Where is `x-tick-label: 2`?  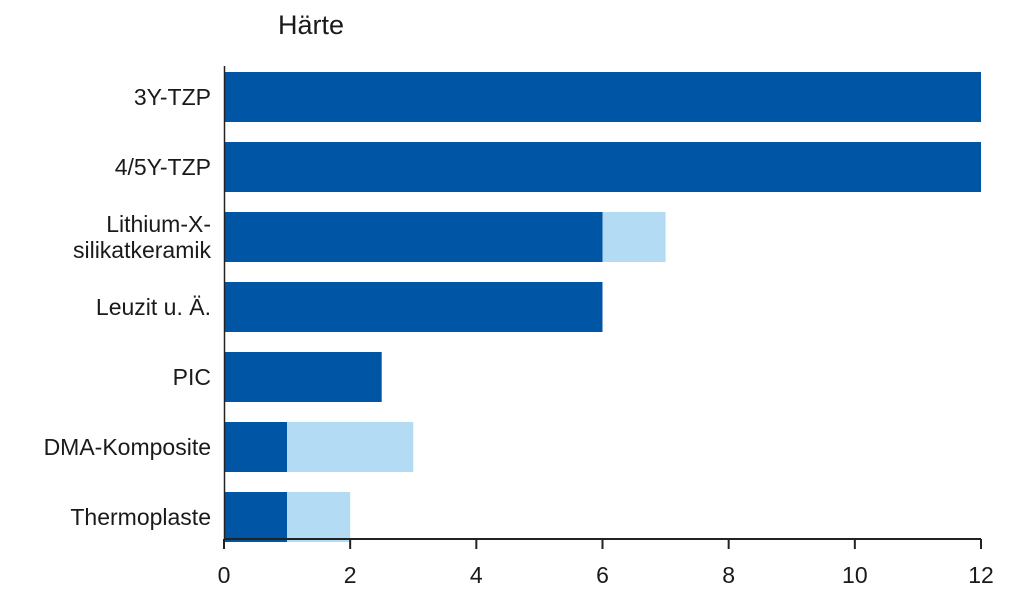
x-tick-label: 2 is located at coordinates (350, 575).